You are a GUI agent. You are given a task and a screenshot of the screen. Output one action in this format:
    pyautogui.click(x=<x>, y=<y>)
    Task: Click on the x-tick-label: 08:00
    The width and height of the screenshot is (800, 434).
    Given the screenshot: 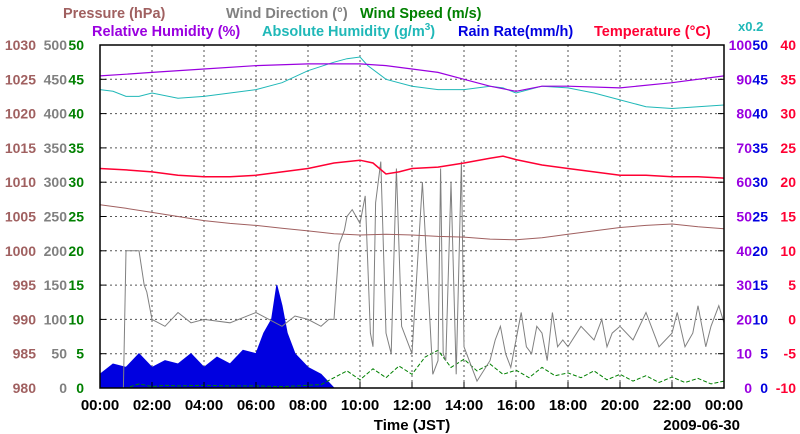 What is the action you would take?
    pyautogui.click(x=308, y=405)
    